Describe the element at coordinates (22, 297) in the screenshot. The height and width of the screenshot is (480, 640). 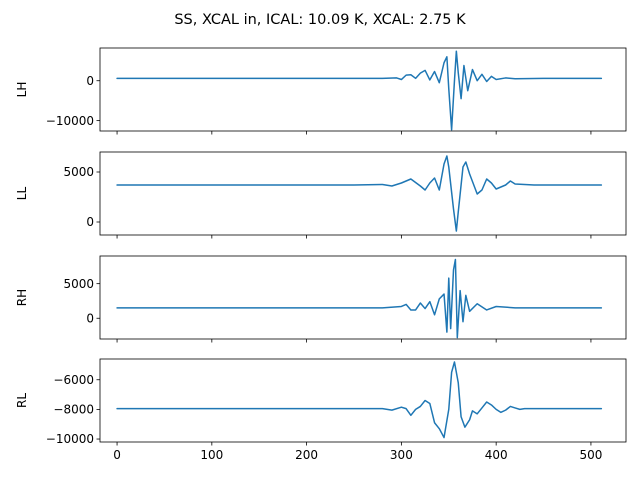
I see `y-axis-label: RH` at that location.